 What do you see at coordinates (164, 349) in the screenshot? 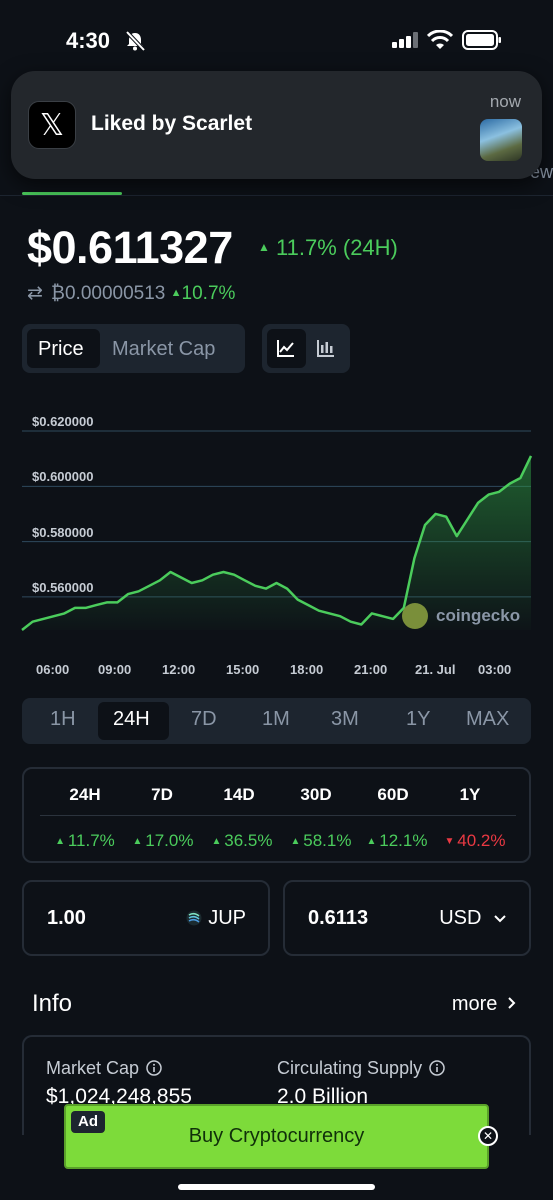
I see `toggle-market-cap: Market Cap` at bounding box center [164, 349].